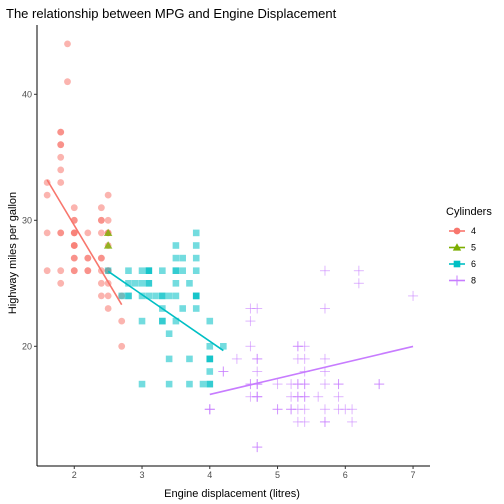 The width and height of the screenshot is (504, 504). I want to click on legend-title: Cylinders, so click(469, 212).